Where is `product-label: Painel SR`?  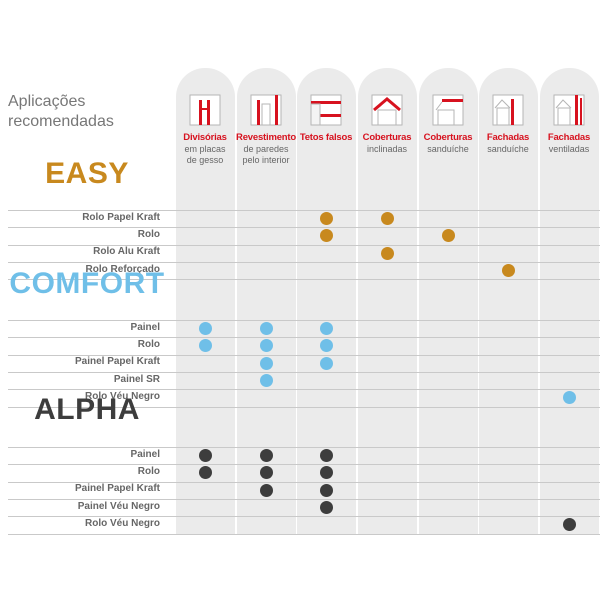
product-label: Painel SR is located at coordinates (136, 379).